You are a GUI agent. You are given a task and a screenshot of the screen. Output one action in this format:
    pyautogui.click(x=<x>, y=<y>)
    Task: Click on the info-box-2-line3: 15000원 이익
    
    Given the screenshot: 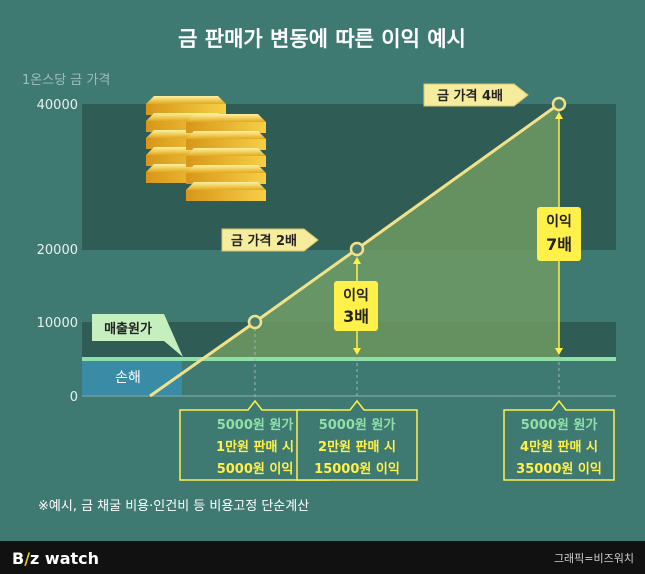 What is the action you would take?
    pyautogui.click(x=357, y=469)
    